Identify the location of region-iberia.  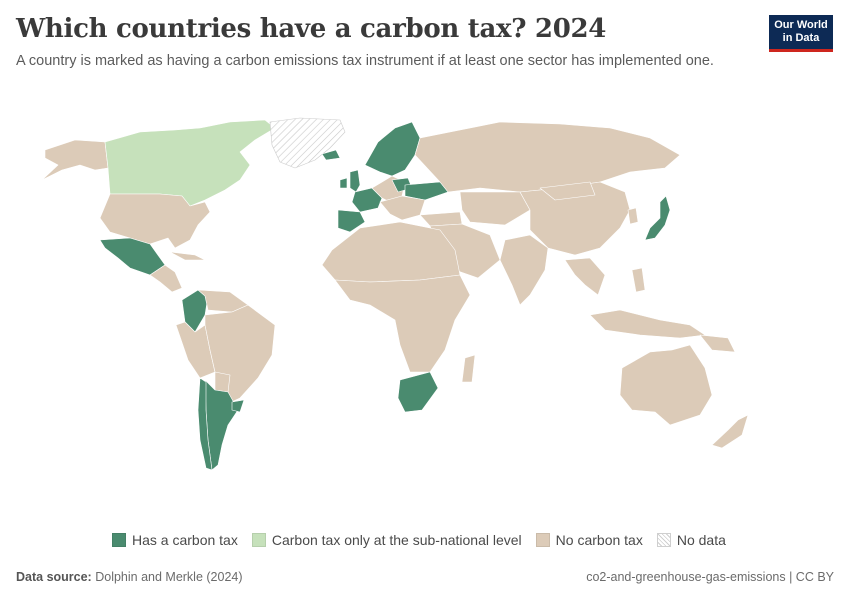
(351, 221).